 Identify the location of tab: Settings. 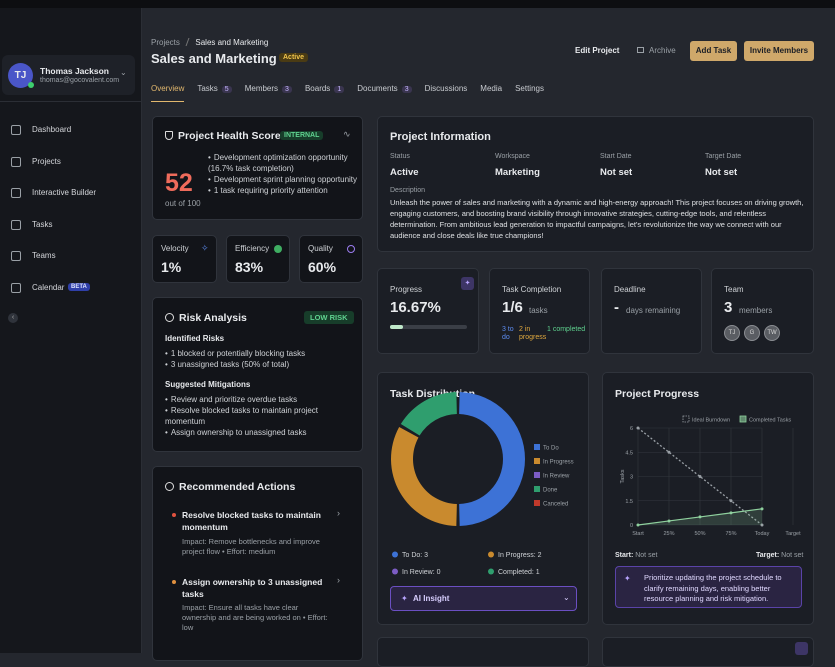
(529, 93).